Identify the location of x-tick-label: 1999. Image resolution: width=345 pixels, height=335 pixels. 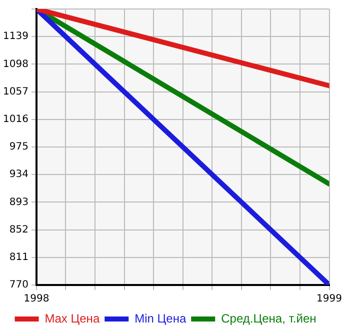
(329, 299).